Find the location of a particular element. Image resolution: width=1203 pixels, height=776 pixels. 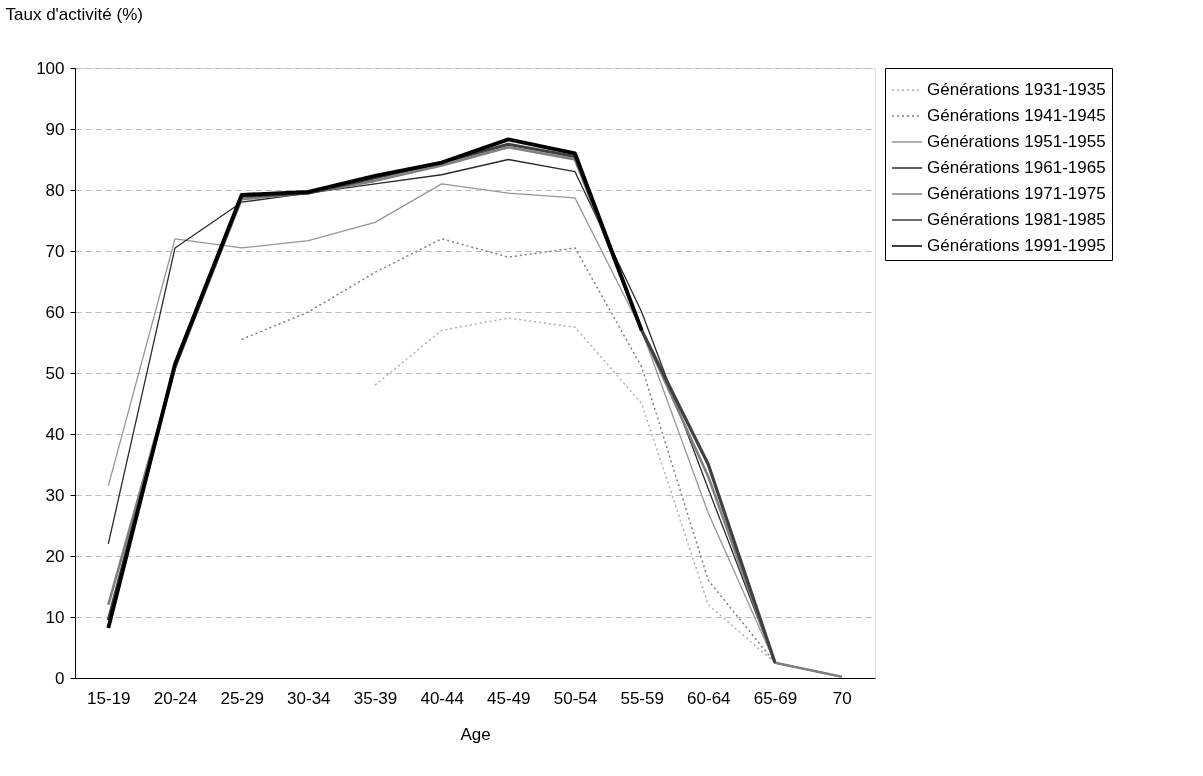

legend-label: Générations 1981-1985 is located at coordinates (1016, 219).